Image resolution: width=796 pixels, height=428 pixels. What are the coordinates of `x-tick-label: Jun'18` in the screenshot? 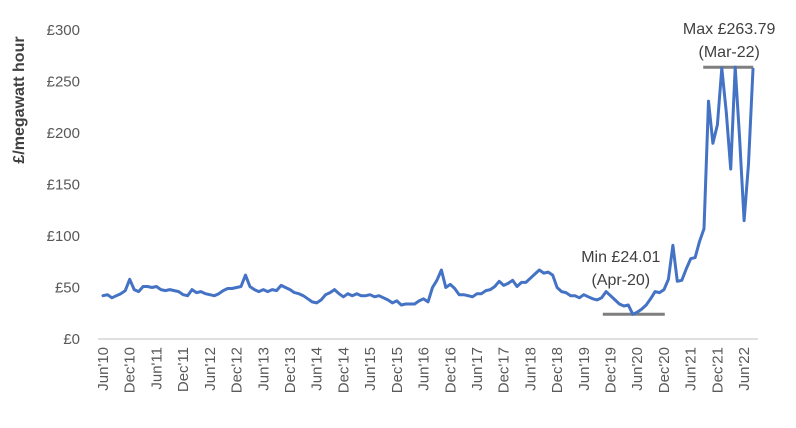 It's located at (530, 369).